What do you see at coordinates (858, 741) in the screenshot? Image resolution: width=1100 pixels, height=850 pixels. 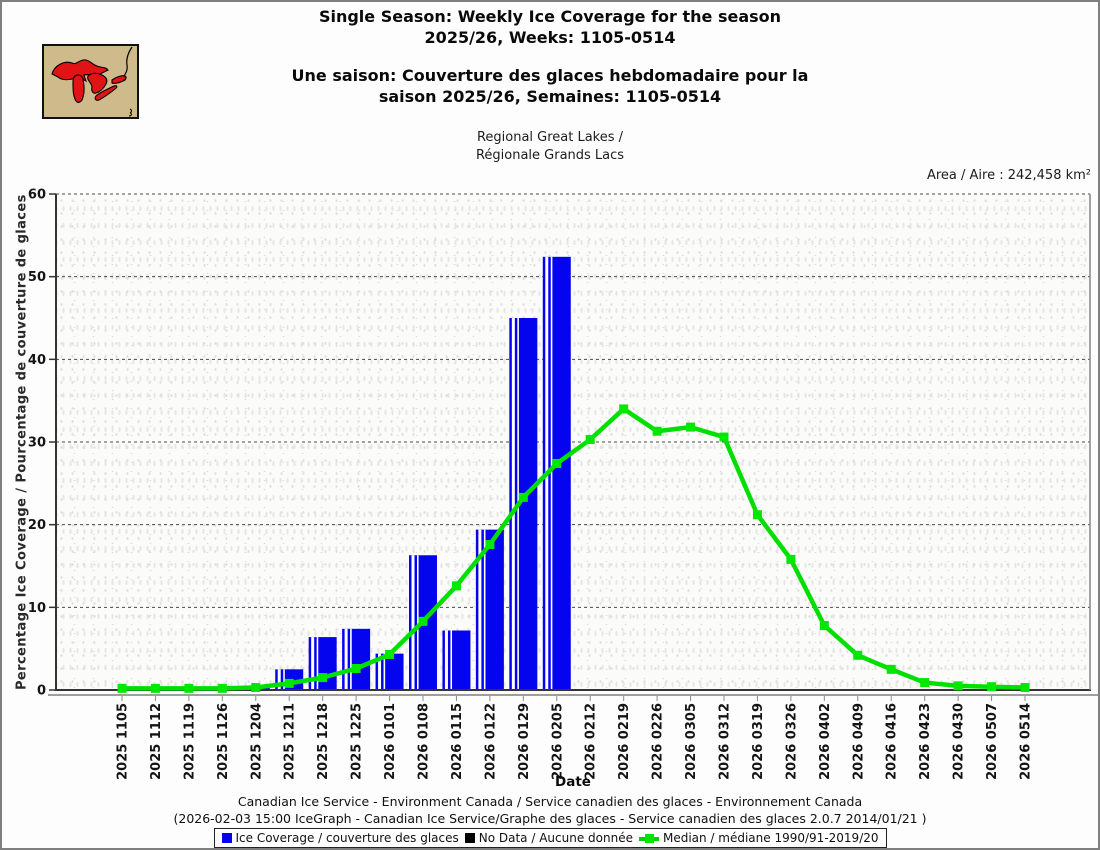 I see `x-tick-label: 2026 0409` at bounding box center [858, 741].